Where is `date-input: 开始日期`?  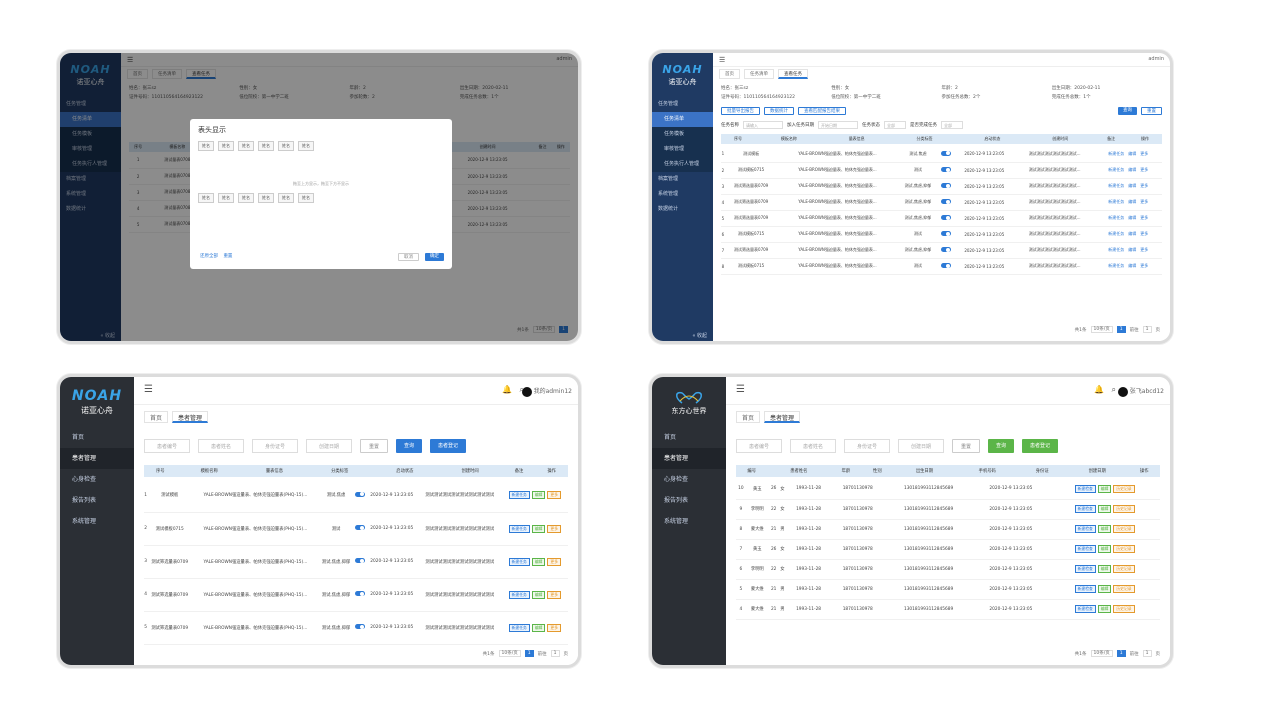 date-input: 开始日期 is located at coordinates (838, 125).